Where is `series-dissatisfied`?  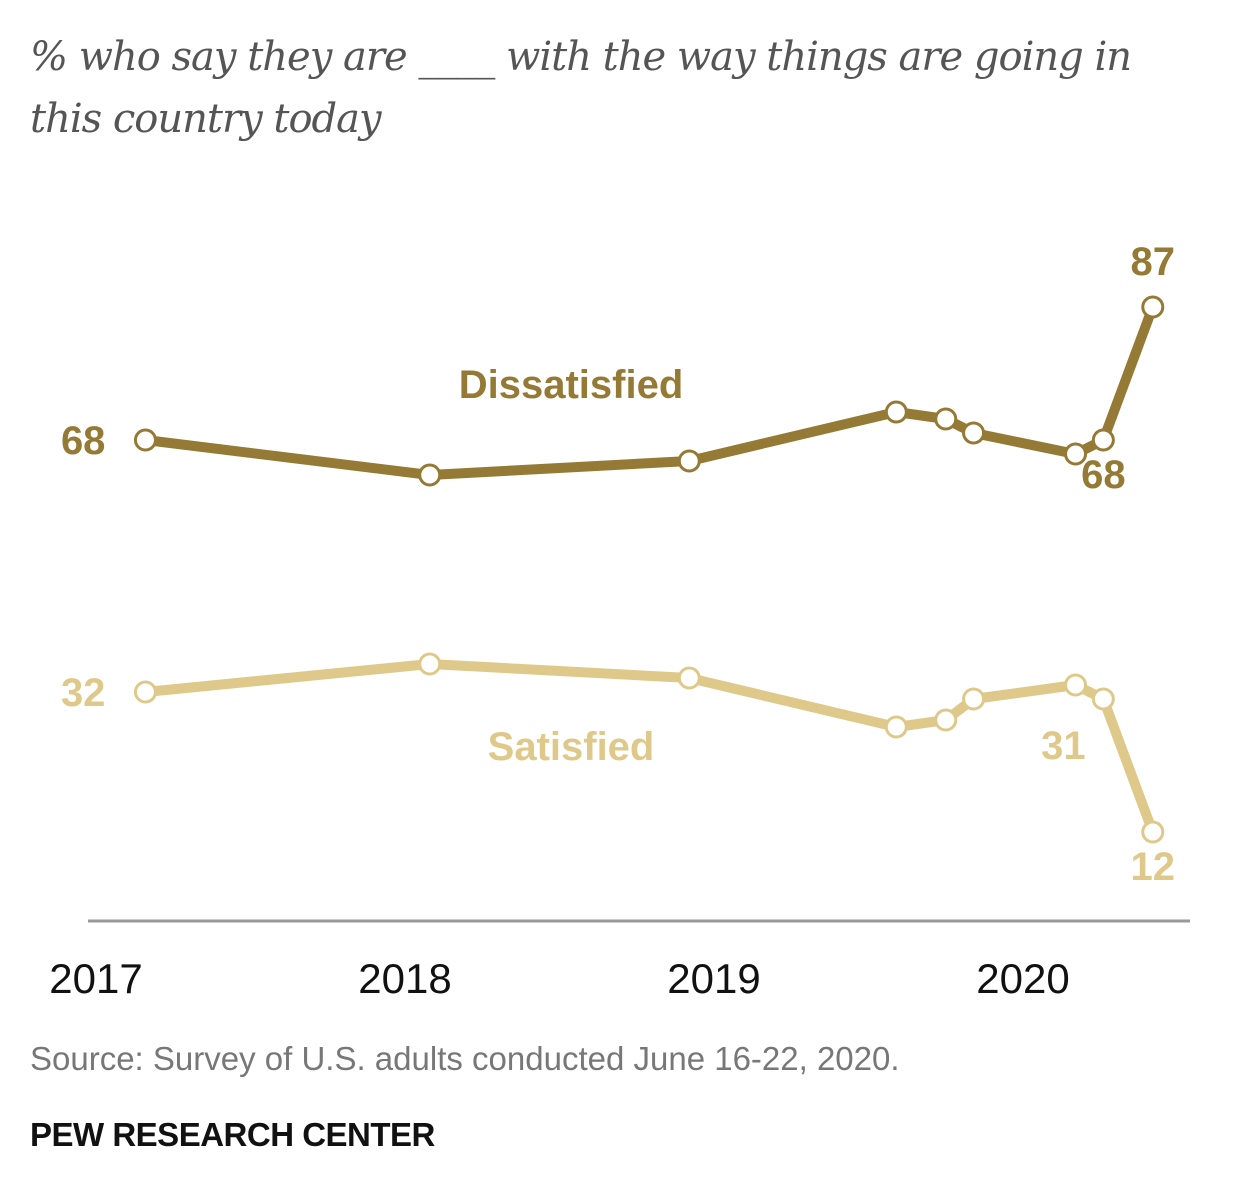 series-dissatisfied is located at coordinates (649, 391).